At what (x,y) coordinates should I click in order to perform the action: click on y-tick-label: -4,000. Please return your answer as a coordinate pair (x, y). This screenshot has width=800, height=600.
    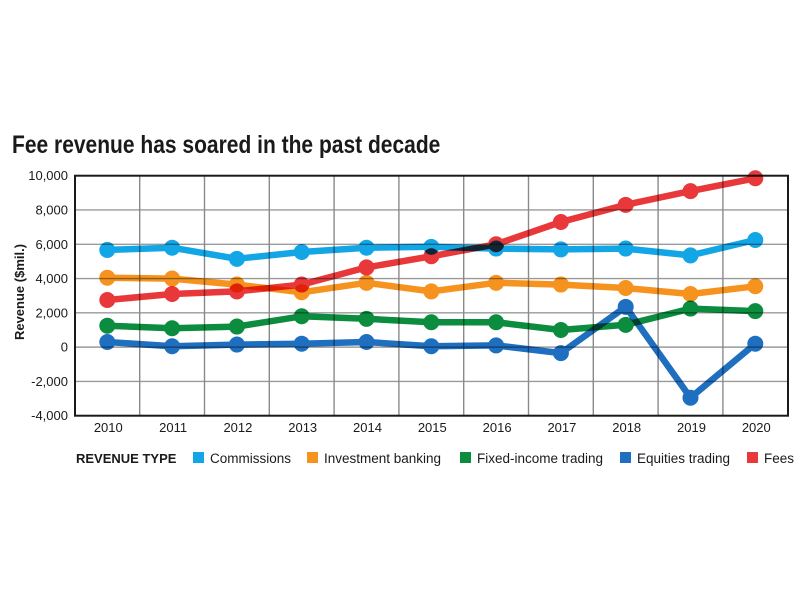
    Looking at the image, I should click on (49, 415).